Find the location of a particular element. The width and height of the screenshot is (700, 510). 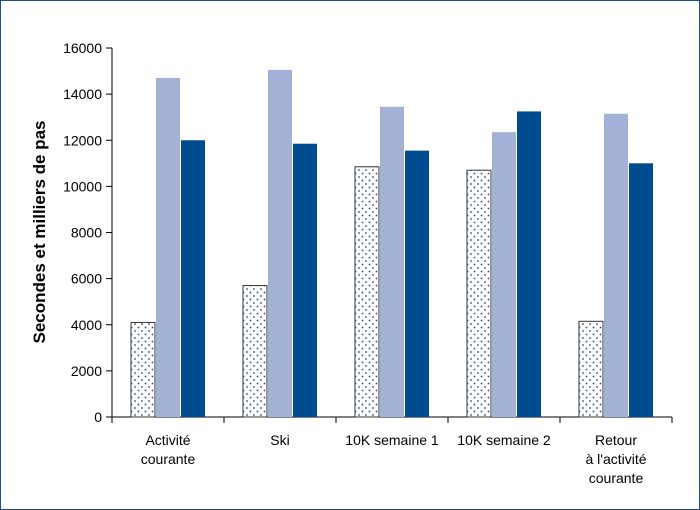

y-tick-label: 0 is located at coordinates (98, 417).